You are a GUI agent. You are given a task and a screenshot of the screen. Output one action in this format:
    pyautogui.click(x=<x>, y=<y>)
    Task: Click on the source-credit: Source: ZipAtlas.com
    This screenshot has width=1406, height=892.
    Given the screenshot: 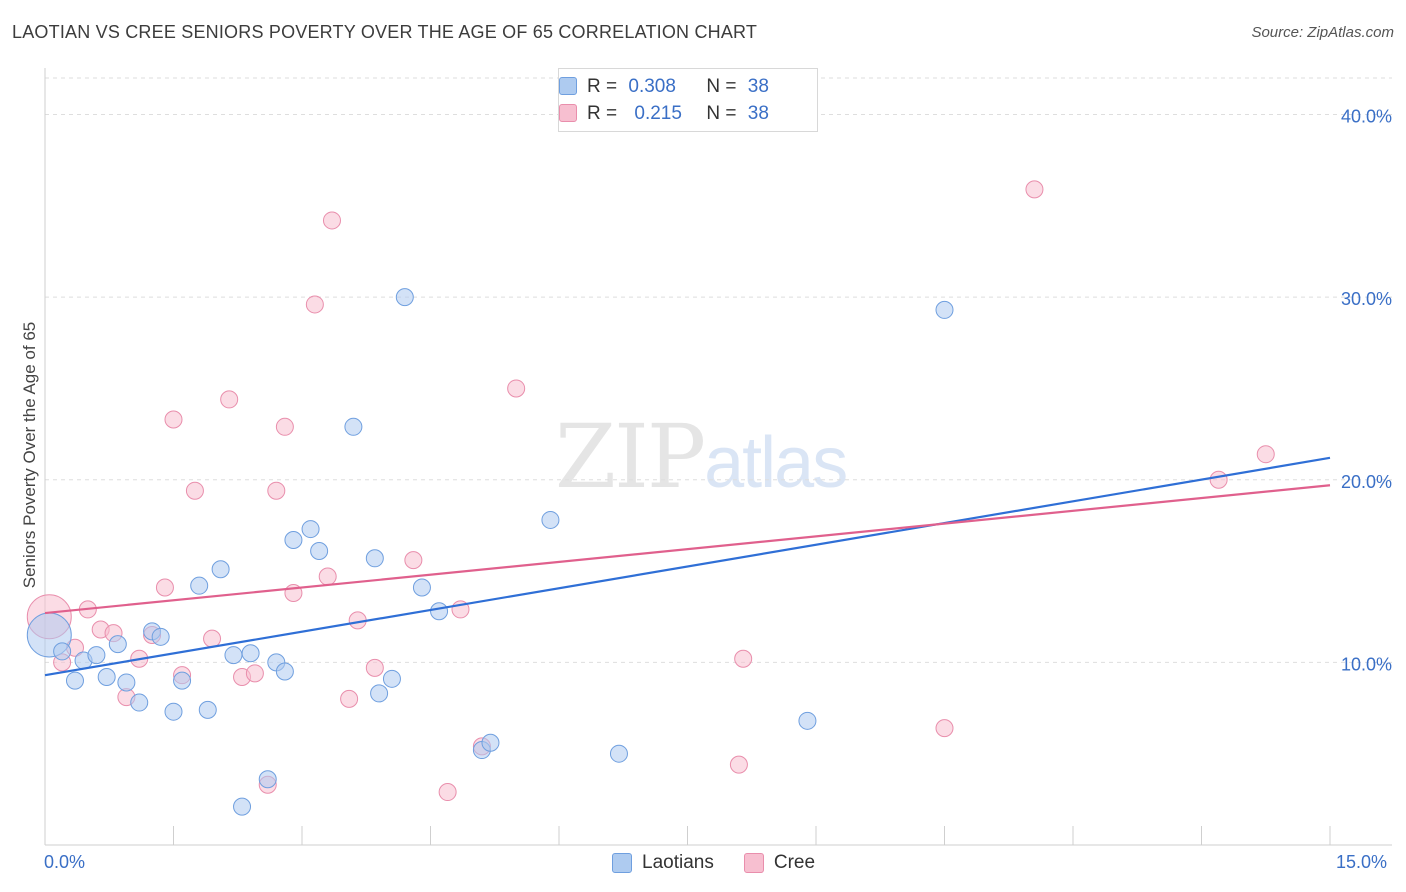 What is the action you would take?
    pyautogui.click(x=1322, y=32)
    